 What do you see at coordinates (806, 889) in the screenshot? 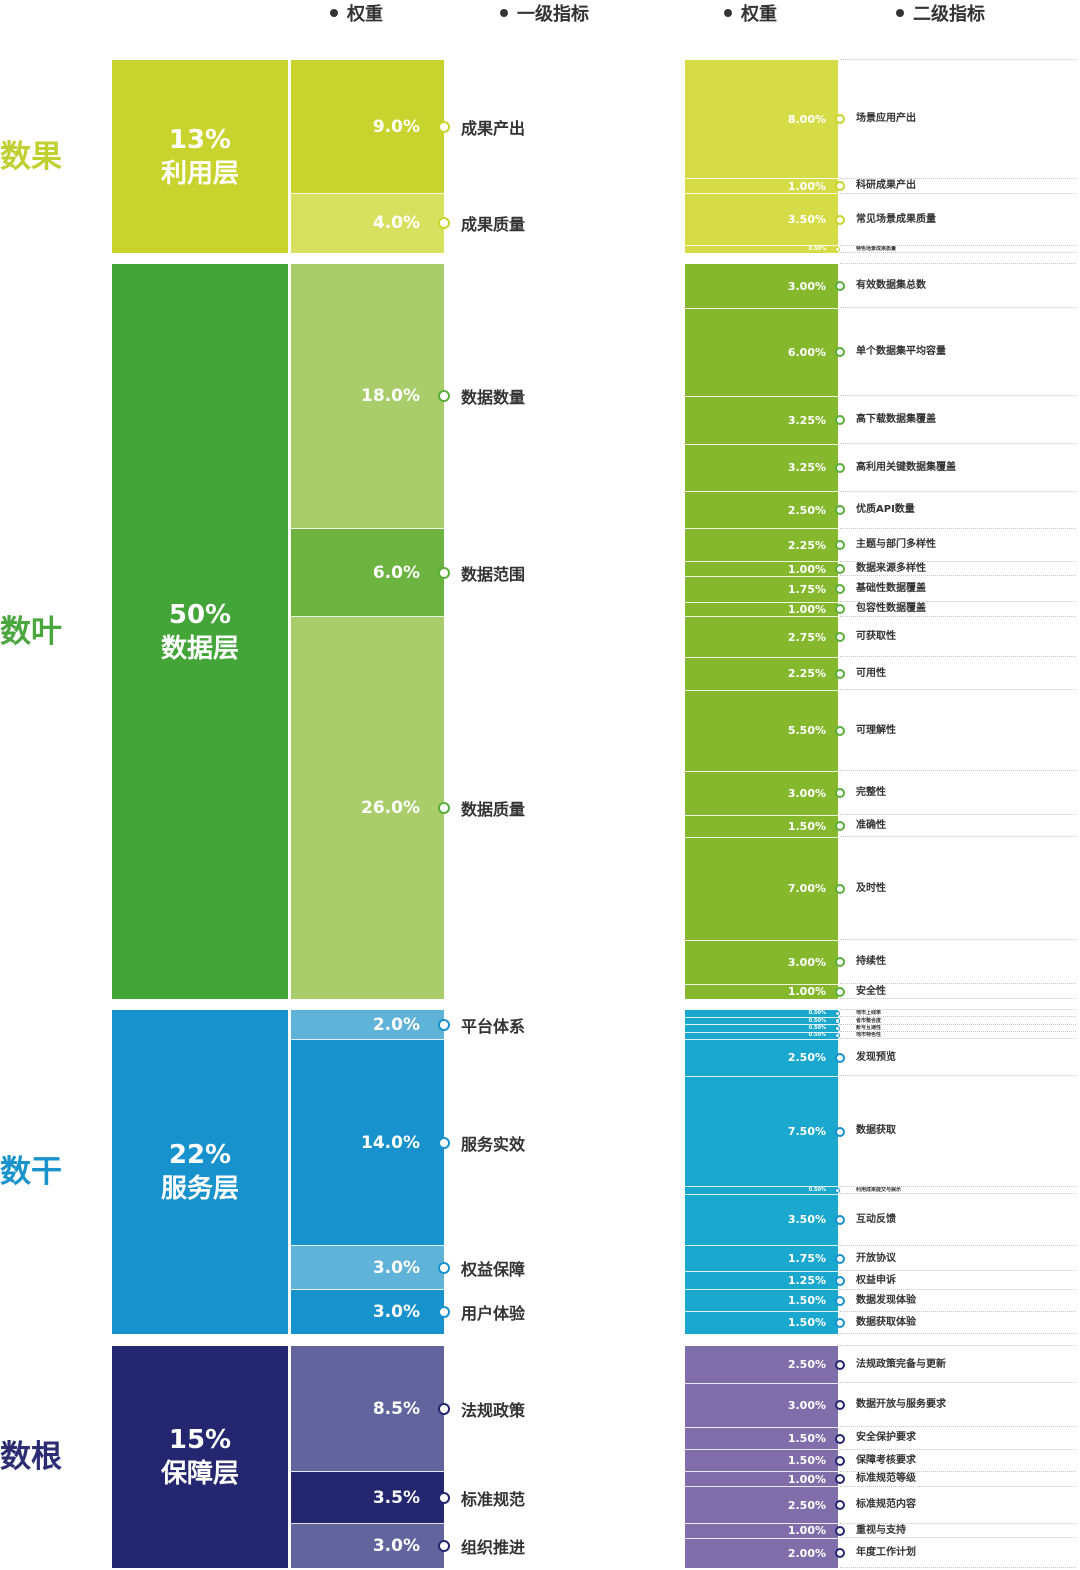
I see `level2-weight-text: 7.00%` at bounding box center [806, 889].